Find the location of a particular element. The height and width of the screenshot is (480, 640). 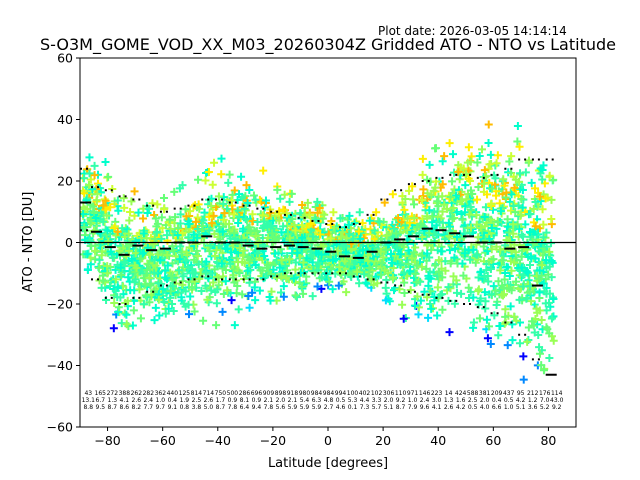

bin-stat-label: 5.7 is located at coordinates (377, 407).